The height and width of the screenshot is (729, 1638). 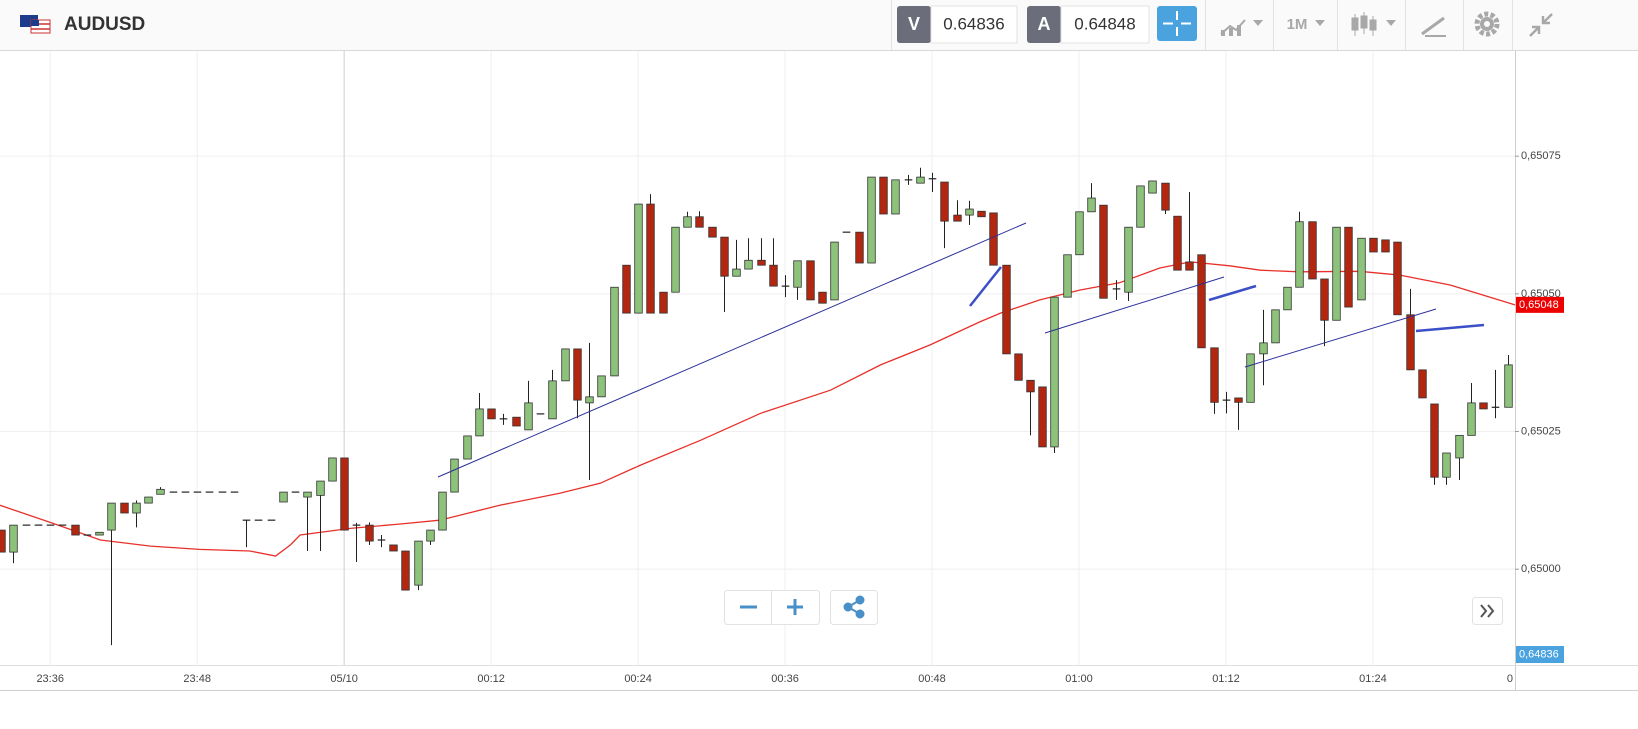 I want to click on ask-button, so click(x=1044, y=24).